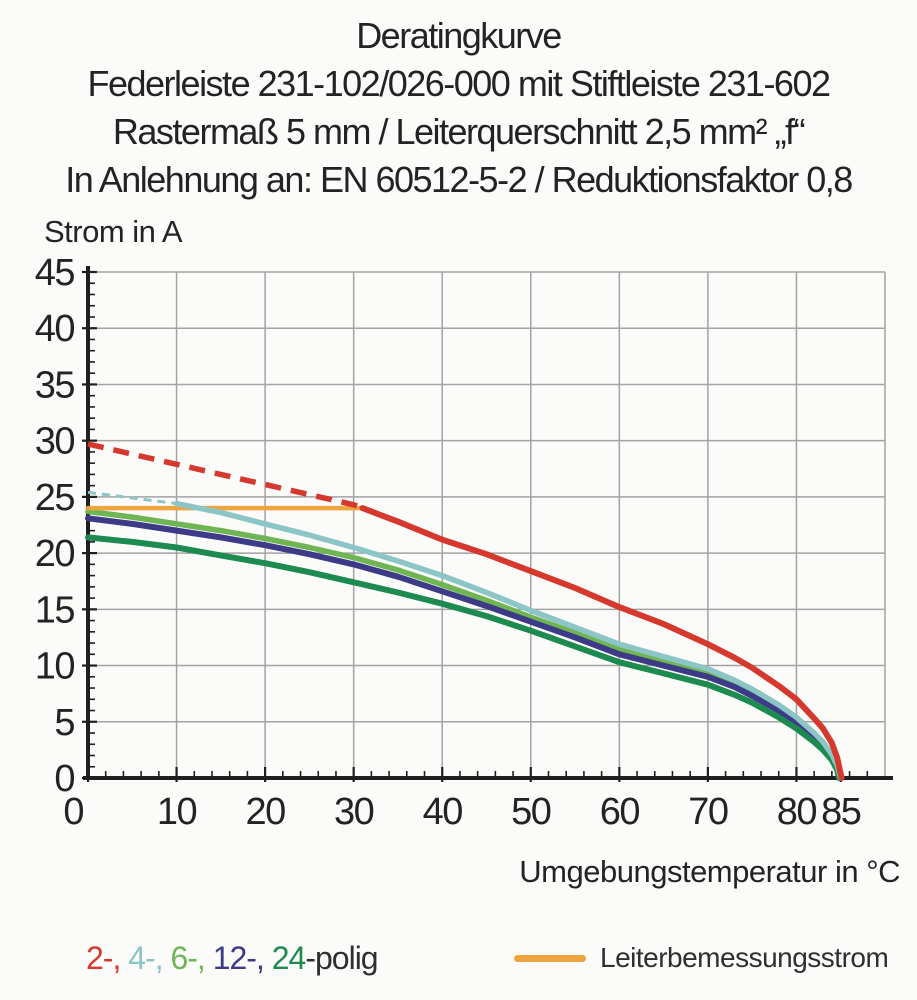  Describe the element at coordinates (797, 812) in the screenshot. I see `x-tick-label: 80` at that location.